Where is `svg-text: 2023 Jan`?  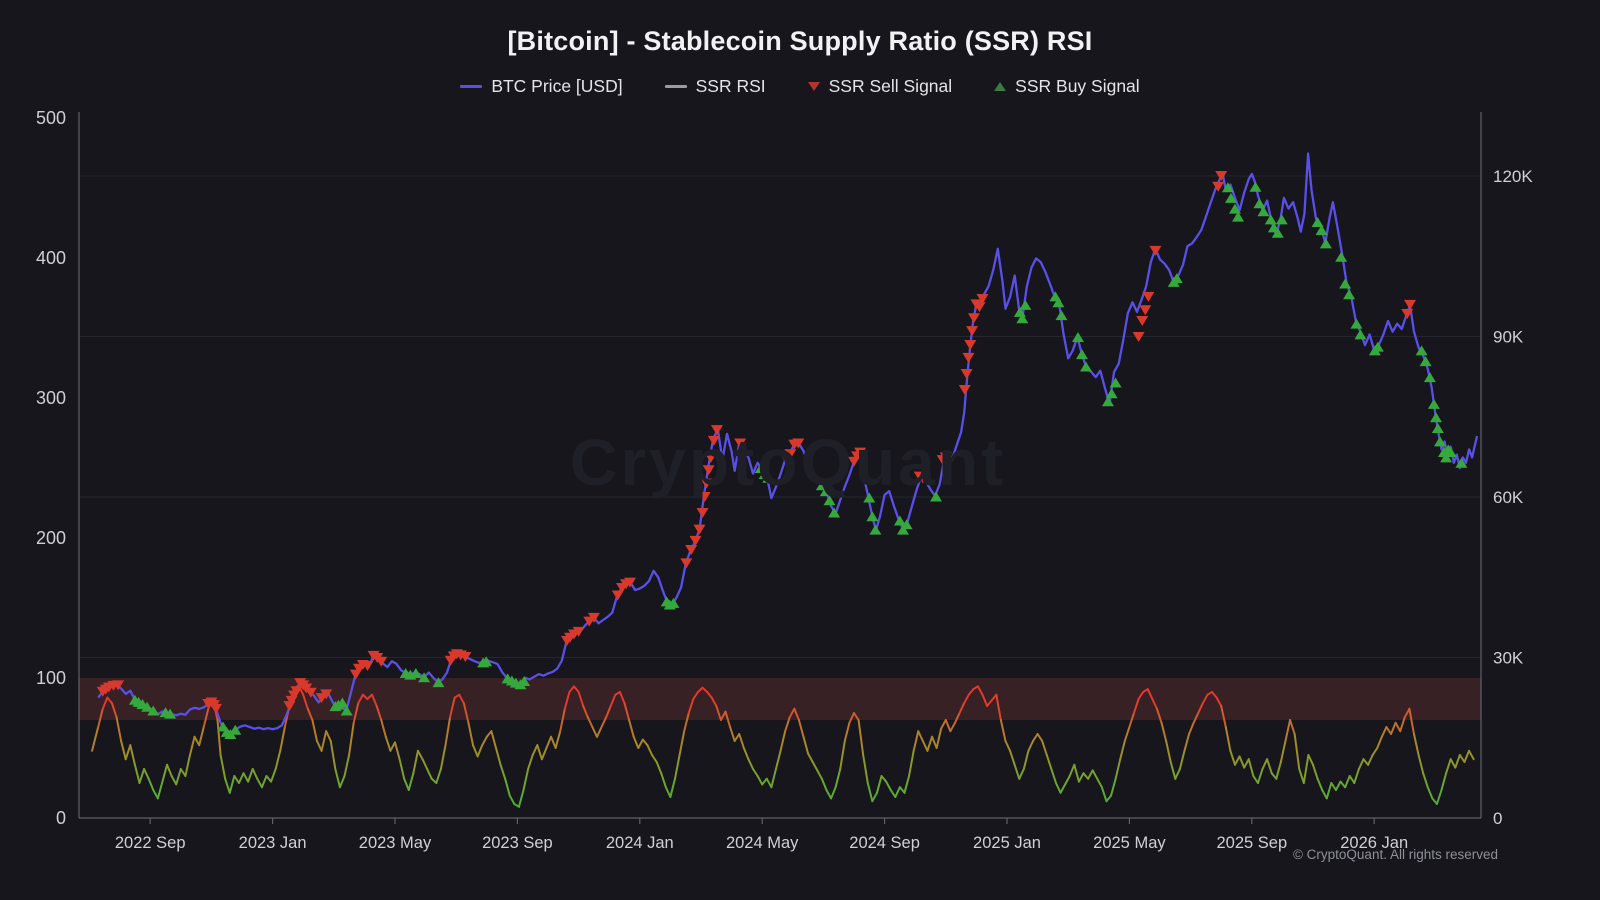 svg-text: 2023 Jan is located at coordinates (273, 843).